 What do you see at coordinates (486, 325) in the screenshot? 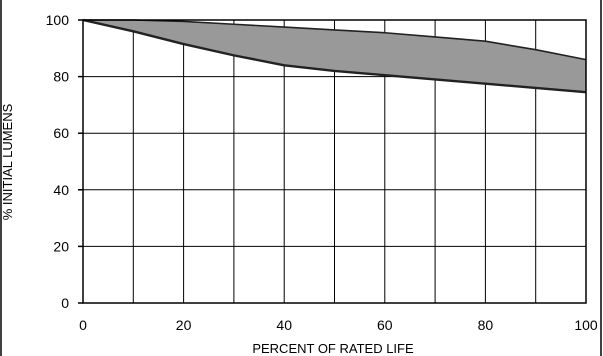
I see `x-tick-label: 80` at bounding box center [486, 325].